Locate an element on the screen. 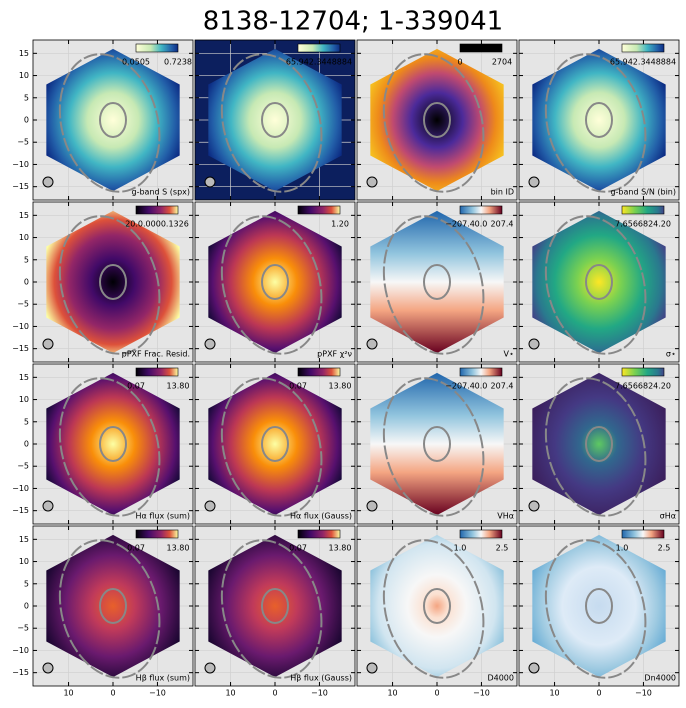 This screenshot has width=686, height=708. figure-title: 8138-12704; 1-339041 is located at coordinates (353, 22).